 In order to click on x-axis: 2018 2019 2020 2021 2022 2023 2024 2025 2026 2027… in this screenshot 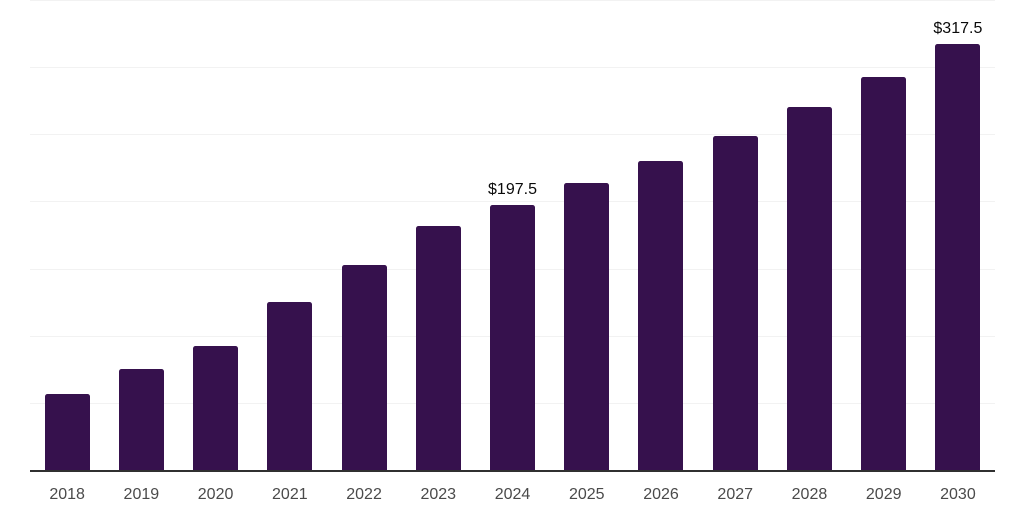, I will do `click(512, 495)`.